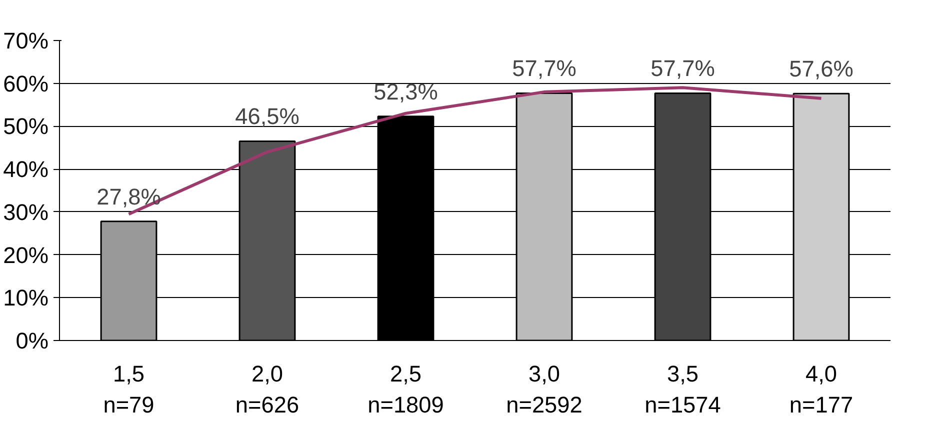 This screenshot has height=430, width=939. I want to click on y-tick-label: 20%, so click(26, 255).